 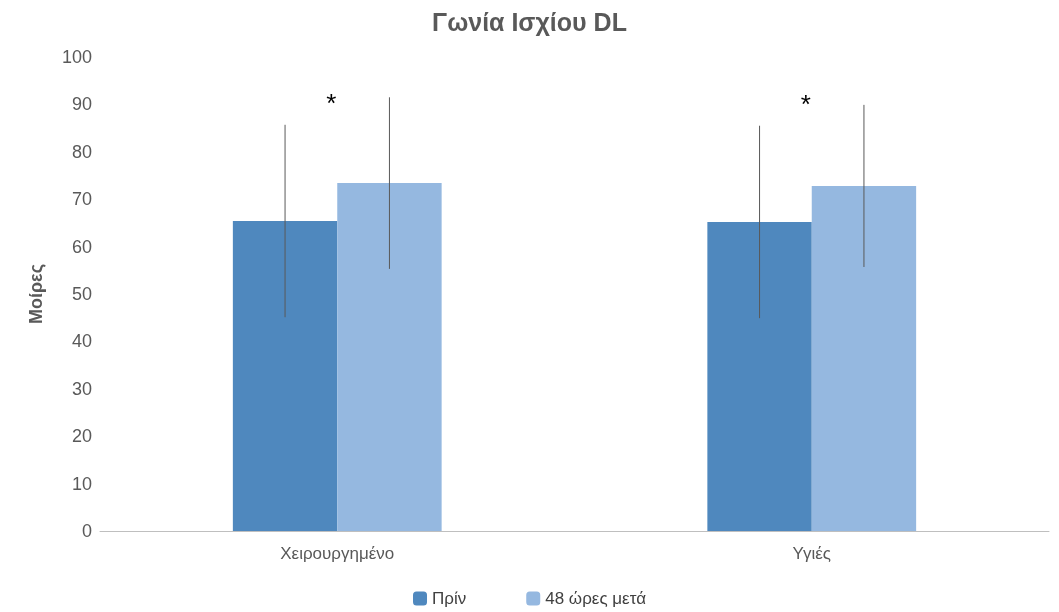 I want to click on y-axis-title: Μοίρες, so click(x=36, y=294).